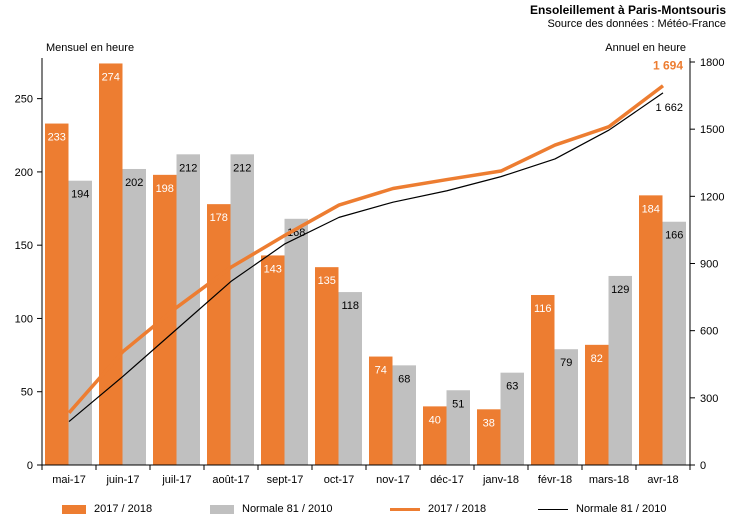 The height and width of the screenshot is (528, 730). I want to click on legend-label-bar-2017: 2017 / 2018, so click(123, 509).